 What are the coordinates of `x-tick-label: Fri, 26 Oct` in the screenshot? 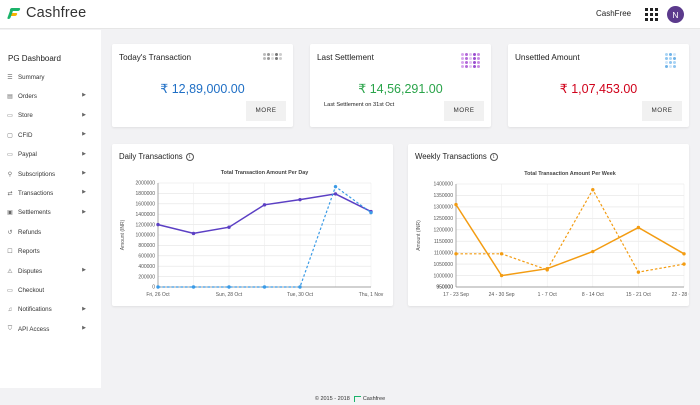 It's located at (158, 295).